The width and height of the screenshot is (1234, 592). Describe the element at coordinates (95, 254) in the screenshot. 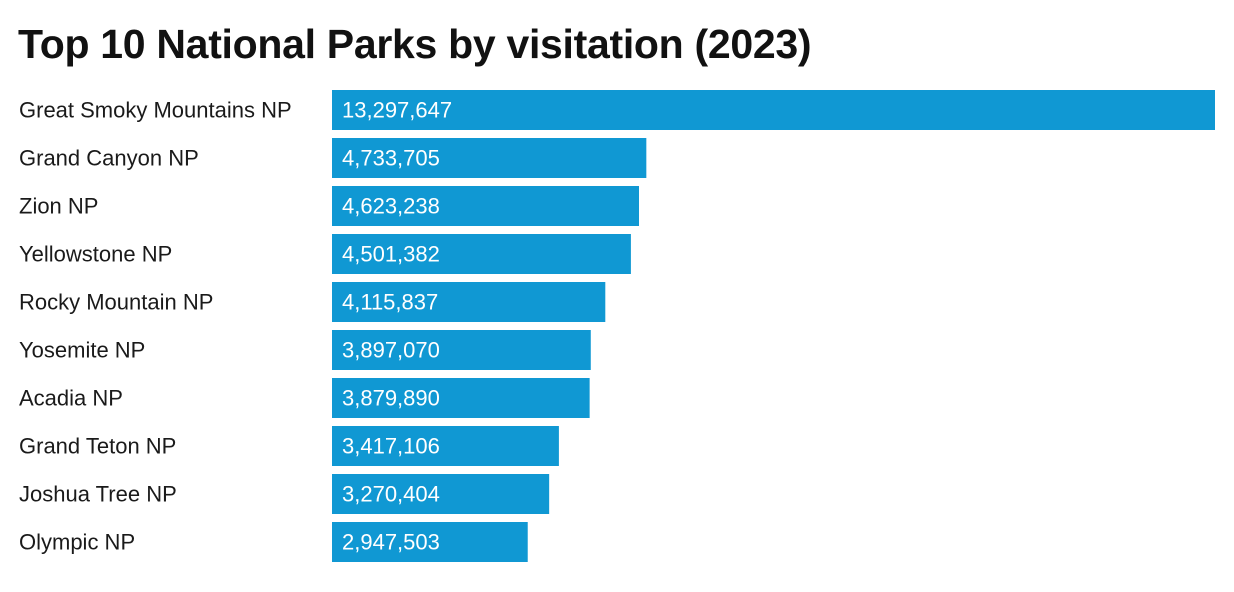

I see `category-label: Yellowstone NP` at that location.